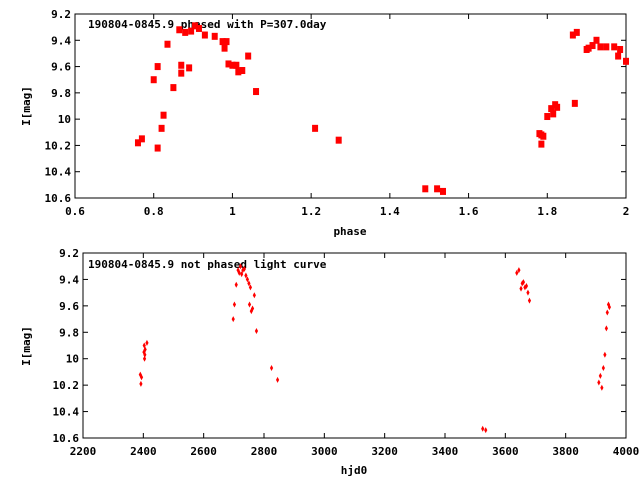  Describe the element at coordinates (505, 451) in the screenshot. I see `x-tick-label: 3600` at that location.